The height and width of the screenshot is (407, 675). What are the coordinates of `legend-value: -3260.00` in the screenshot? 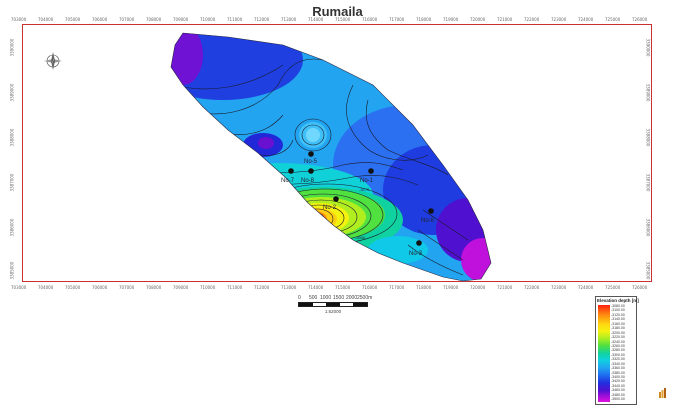 It's located at (618, 345).